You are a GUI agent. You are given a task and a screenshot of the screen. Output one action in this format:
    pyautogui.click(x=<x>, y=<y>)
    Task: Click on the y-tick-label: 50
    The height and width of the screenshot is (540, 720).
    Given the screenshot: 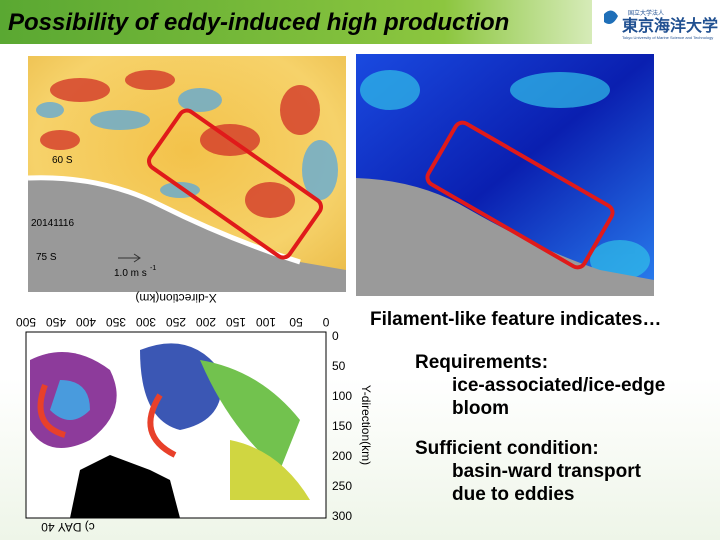 What is the action you would take?
    pyautogui.click(x=339, y=366)
    